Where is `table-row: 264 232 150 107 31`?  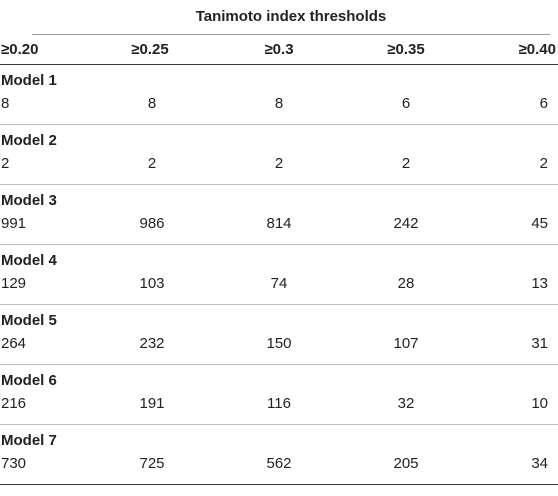 table-row: 264 232 150 107 31 is located at coordinates (279, 344).